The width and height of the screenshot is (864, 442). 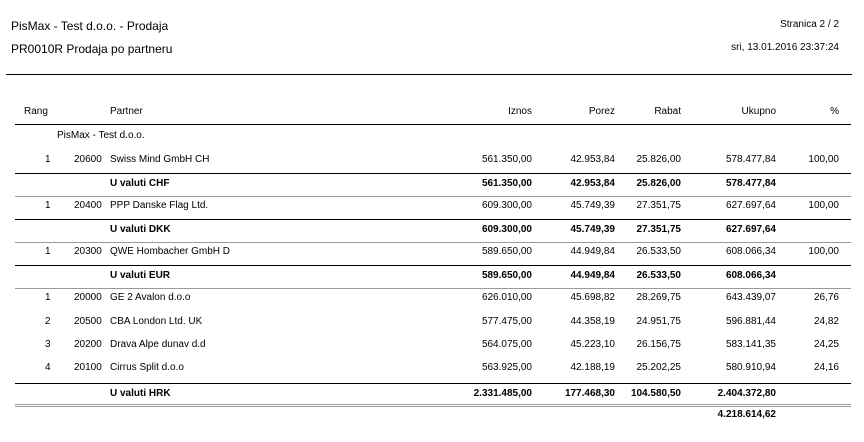 I want to click on row-rabat: 26.533,50, so click(x=659, y=251).